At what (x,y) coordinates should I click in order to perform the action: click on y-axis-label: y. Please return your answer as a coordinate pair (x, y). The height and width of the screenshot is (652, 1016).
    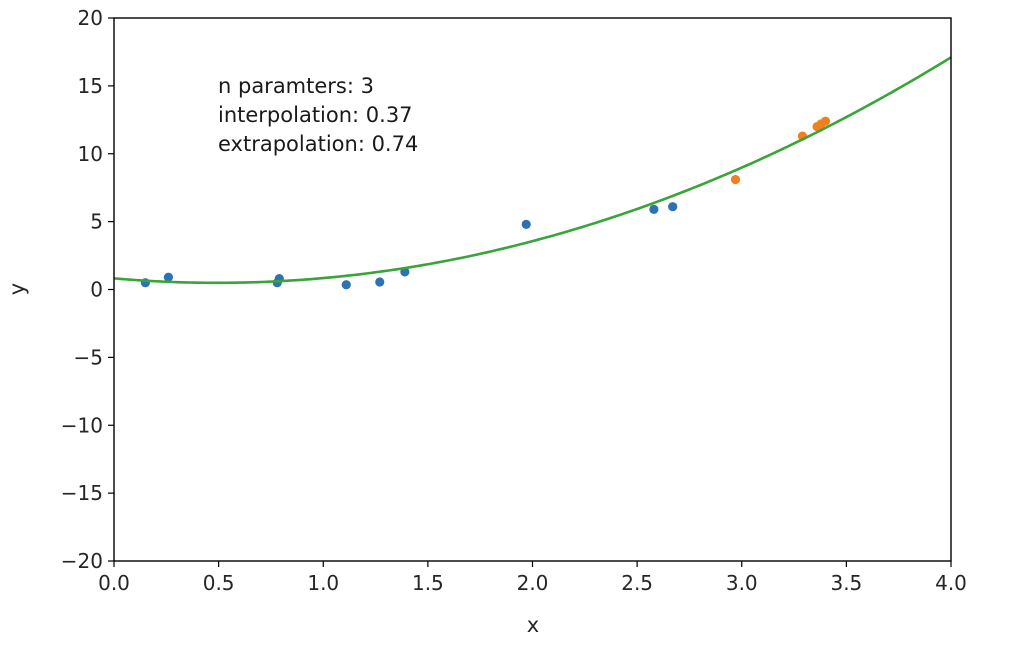
    Looking at the image, I should click on (17, 289).